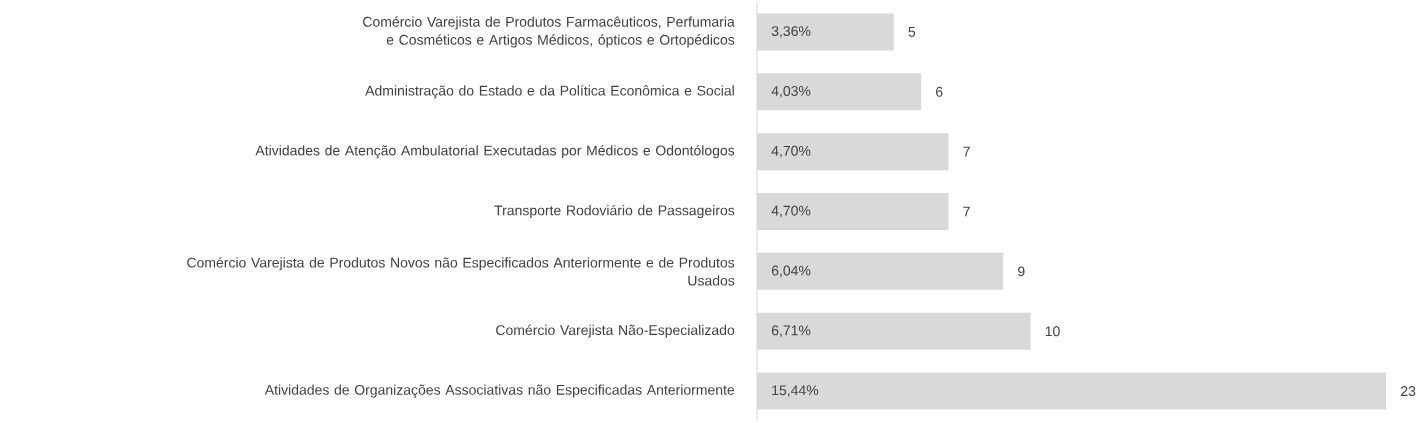  I want to click on y-tick-label: Comércio Varejista de Produtos Novos não Especificados Anteriormente e de Produtos Usados, so click(461, 271).